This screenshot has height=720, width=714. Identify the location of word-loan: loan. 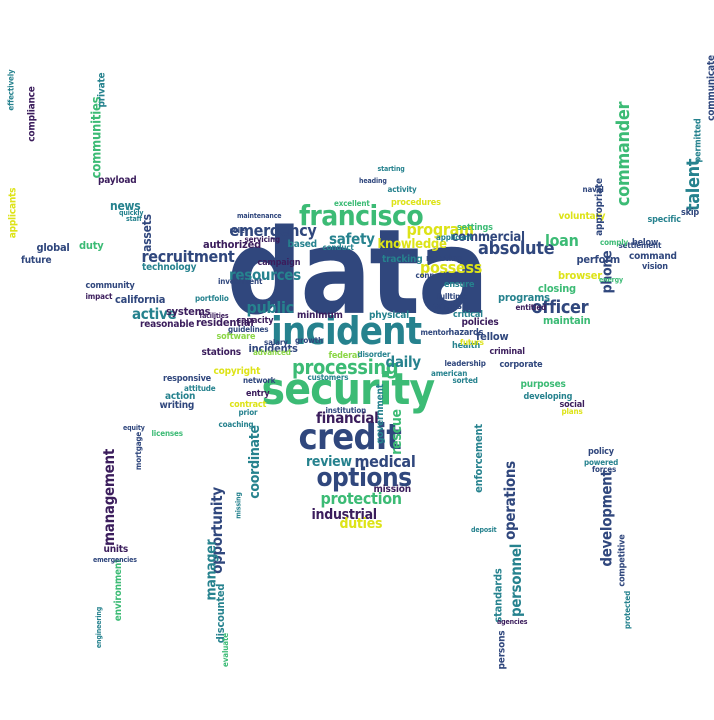
(562, 240).